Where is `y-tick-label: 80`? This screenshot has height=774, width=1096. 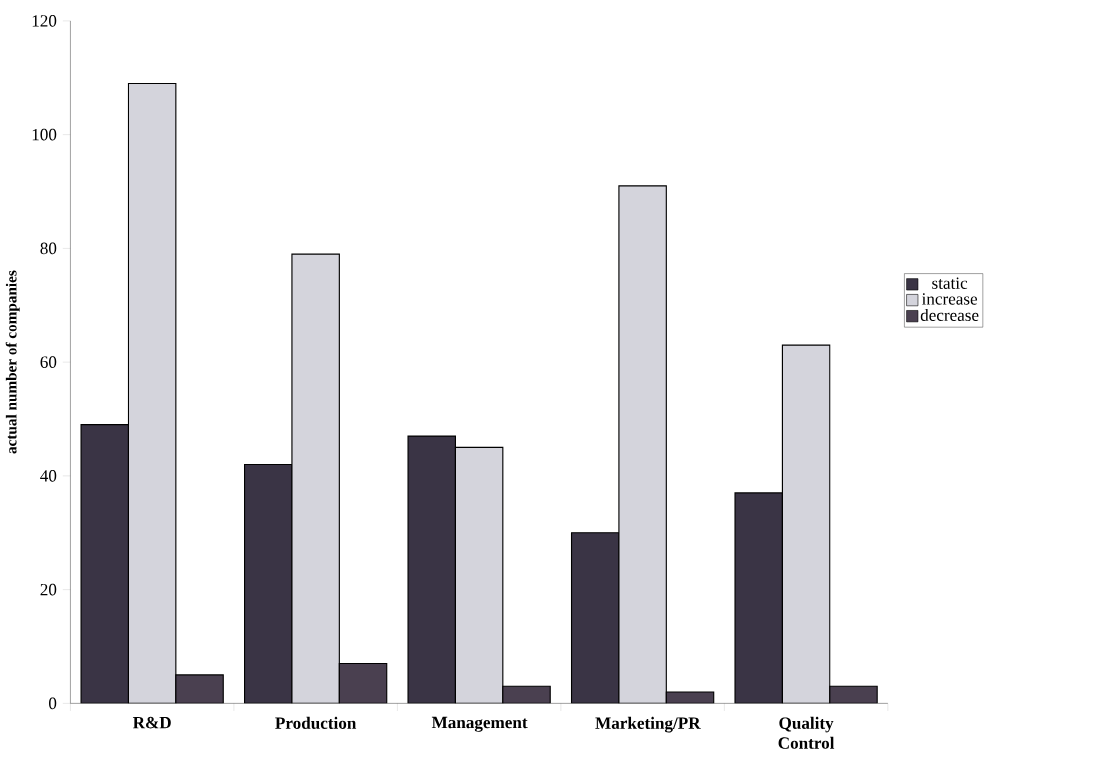 y-tick-label: 80 is located at coordinates (48, 248).